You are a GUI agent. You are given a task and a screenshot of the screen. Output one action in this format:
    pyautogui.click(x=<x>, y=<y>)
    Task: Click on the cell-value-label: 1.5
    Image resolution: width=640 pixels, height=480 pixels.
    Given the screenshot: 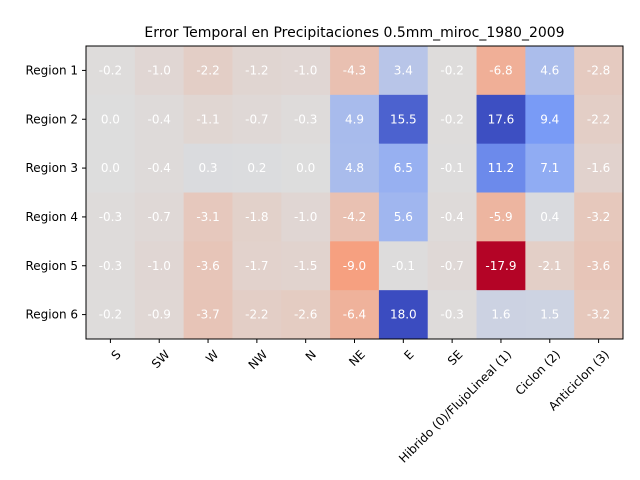 What is the action you would take?
    pyautogui.click(x=549, y=315)
    